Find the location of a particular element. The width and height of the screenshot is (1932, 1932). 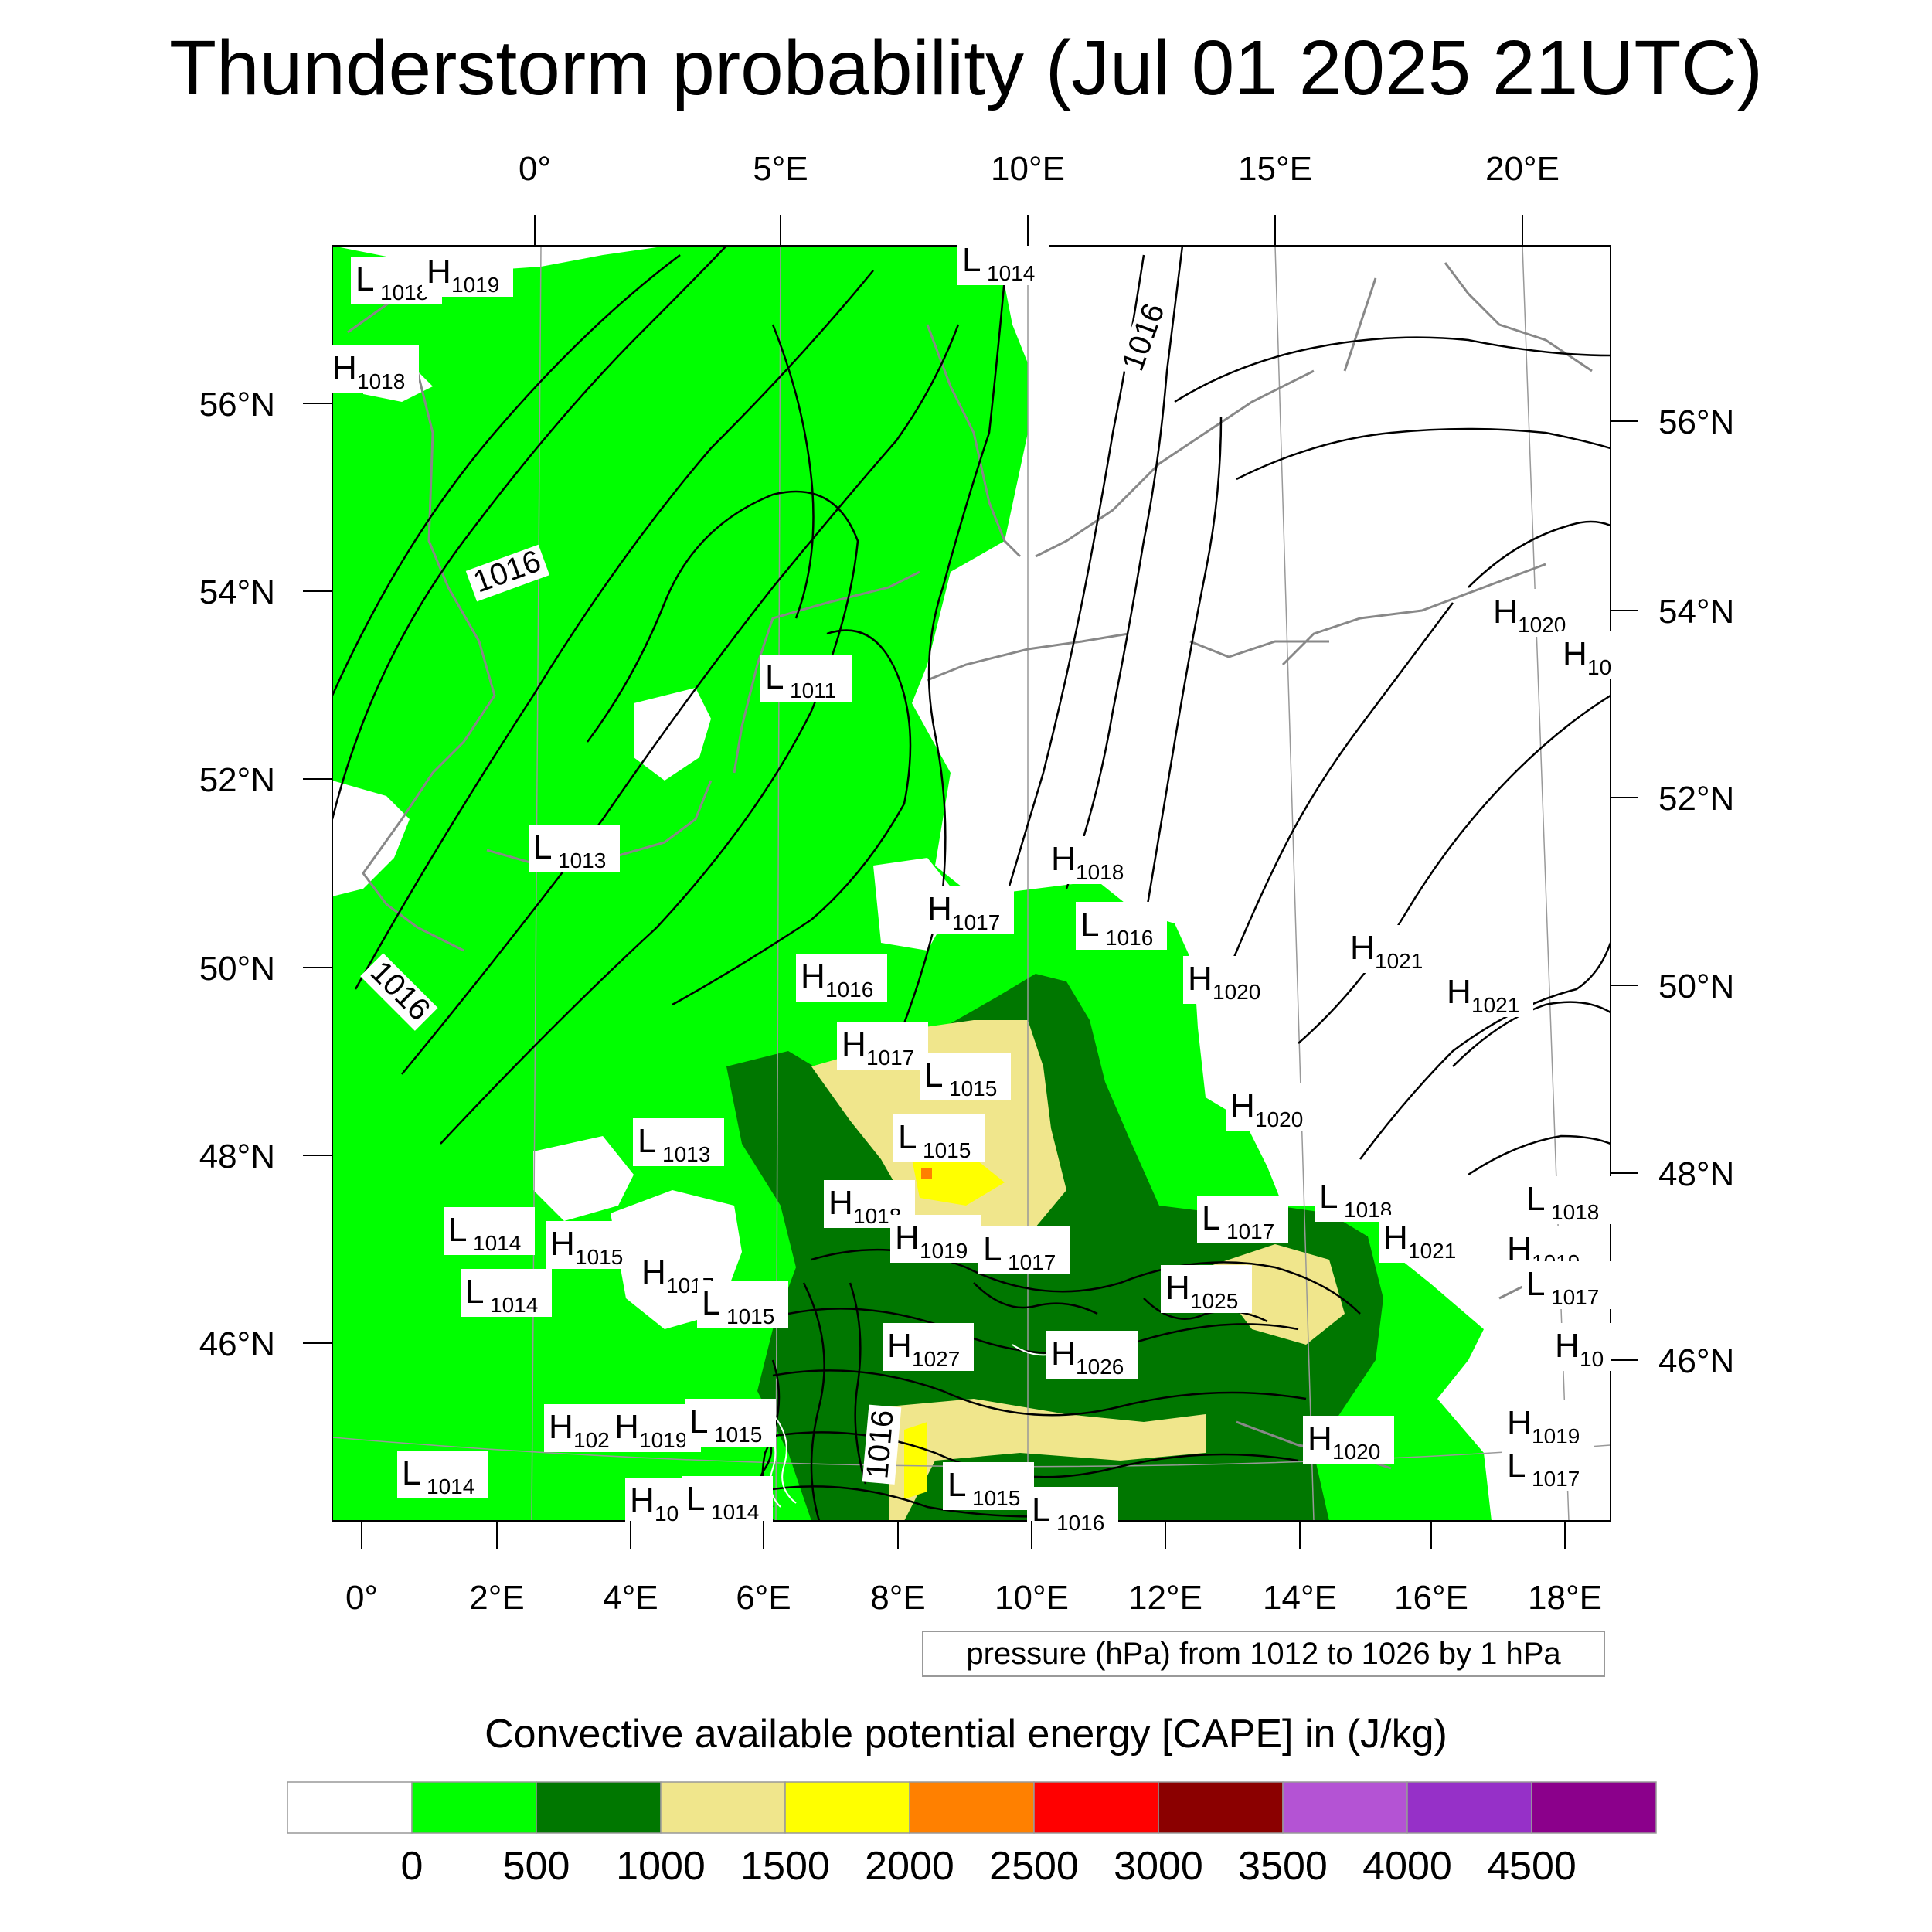

left-lat-label: 54°N is located at coordinates (237, 592).